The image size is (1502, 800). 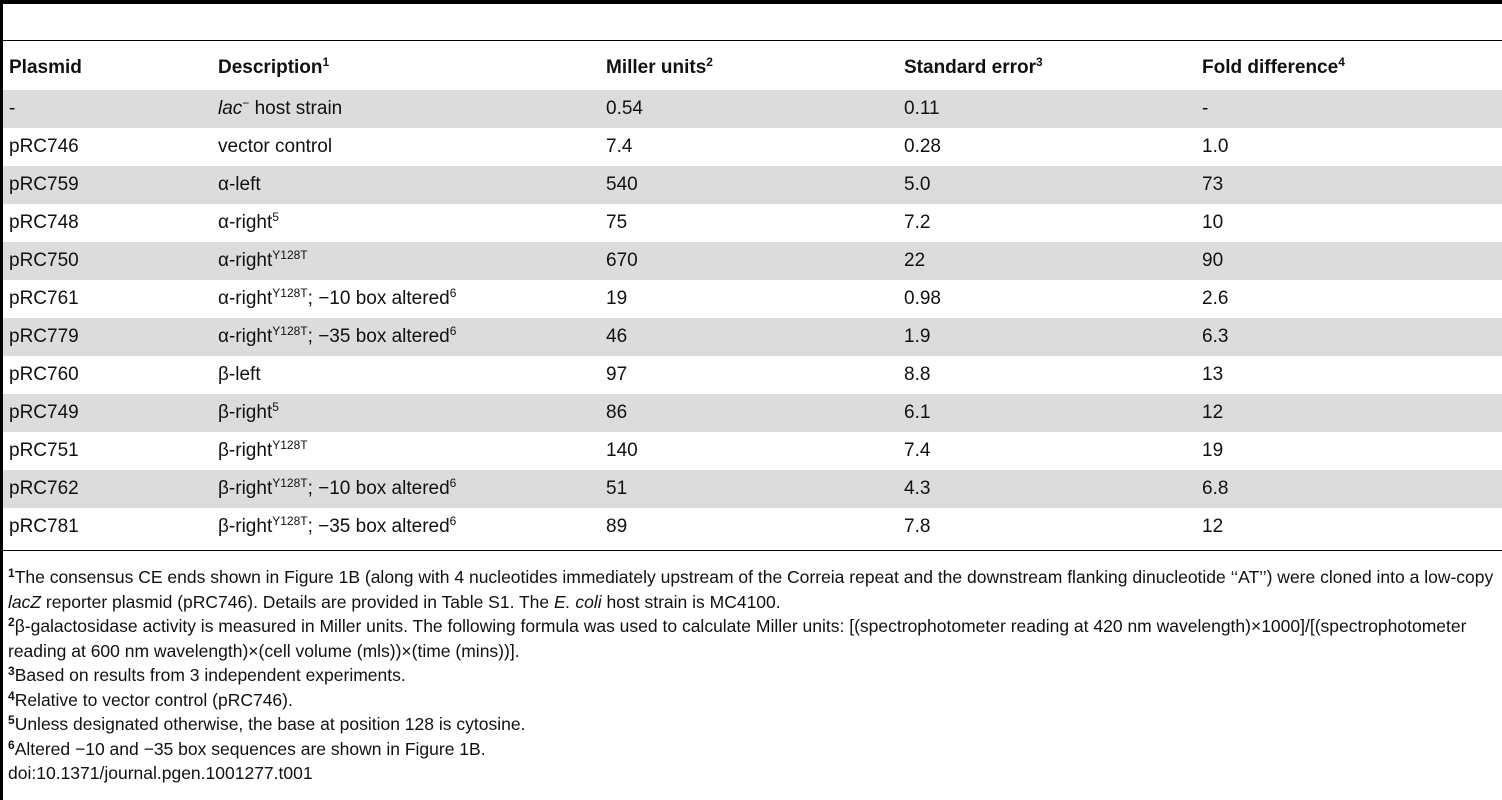 I want to click on cell-fold-difference: 19, so click(x=1213, y=450).